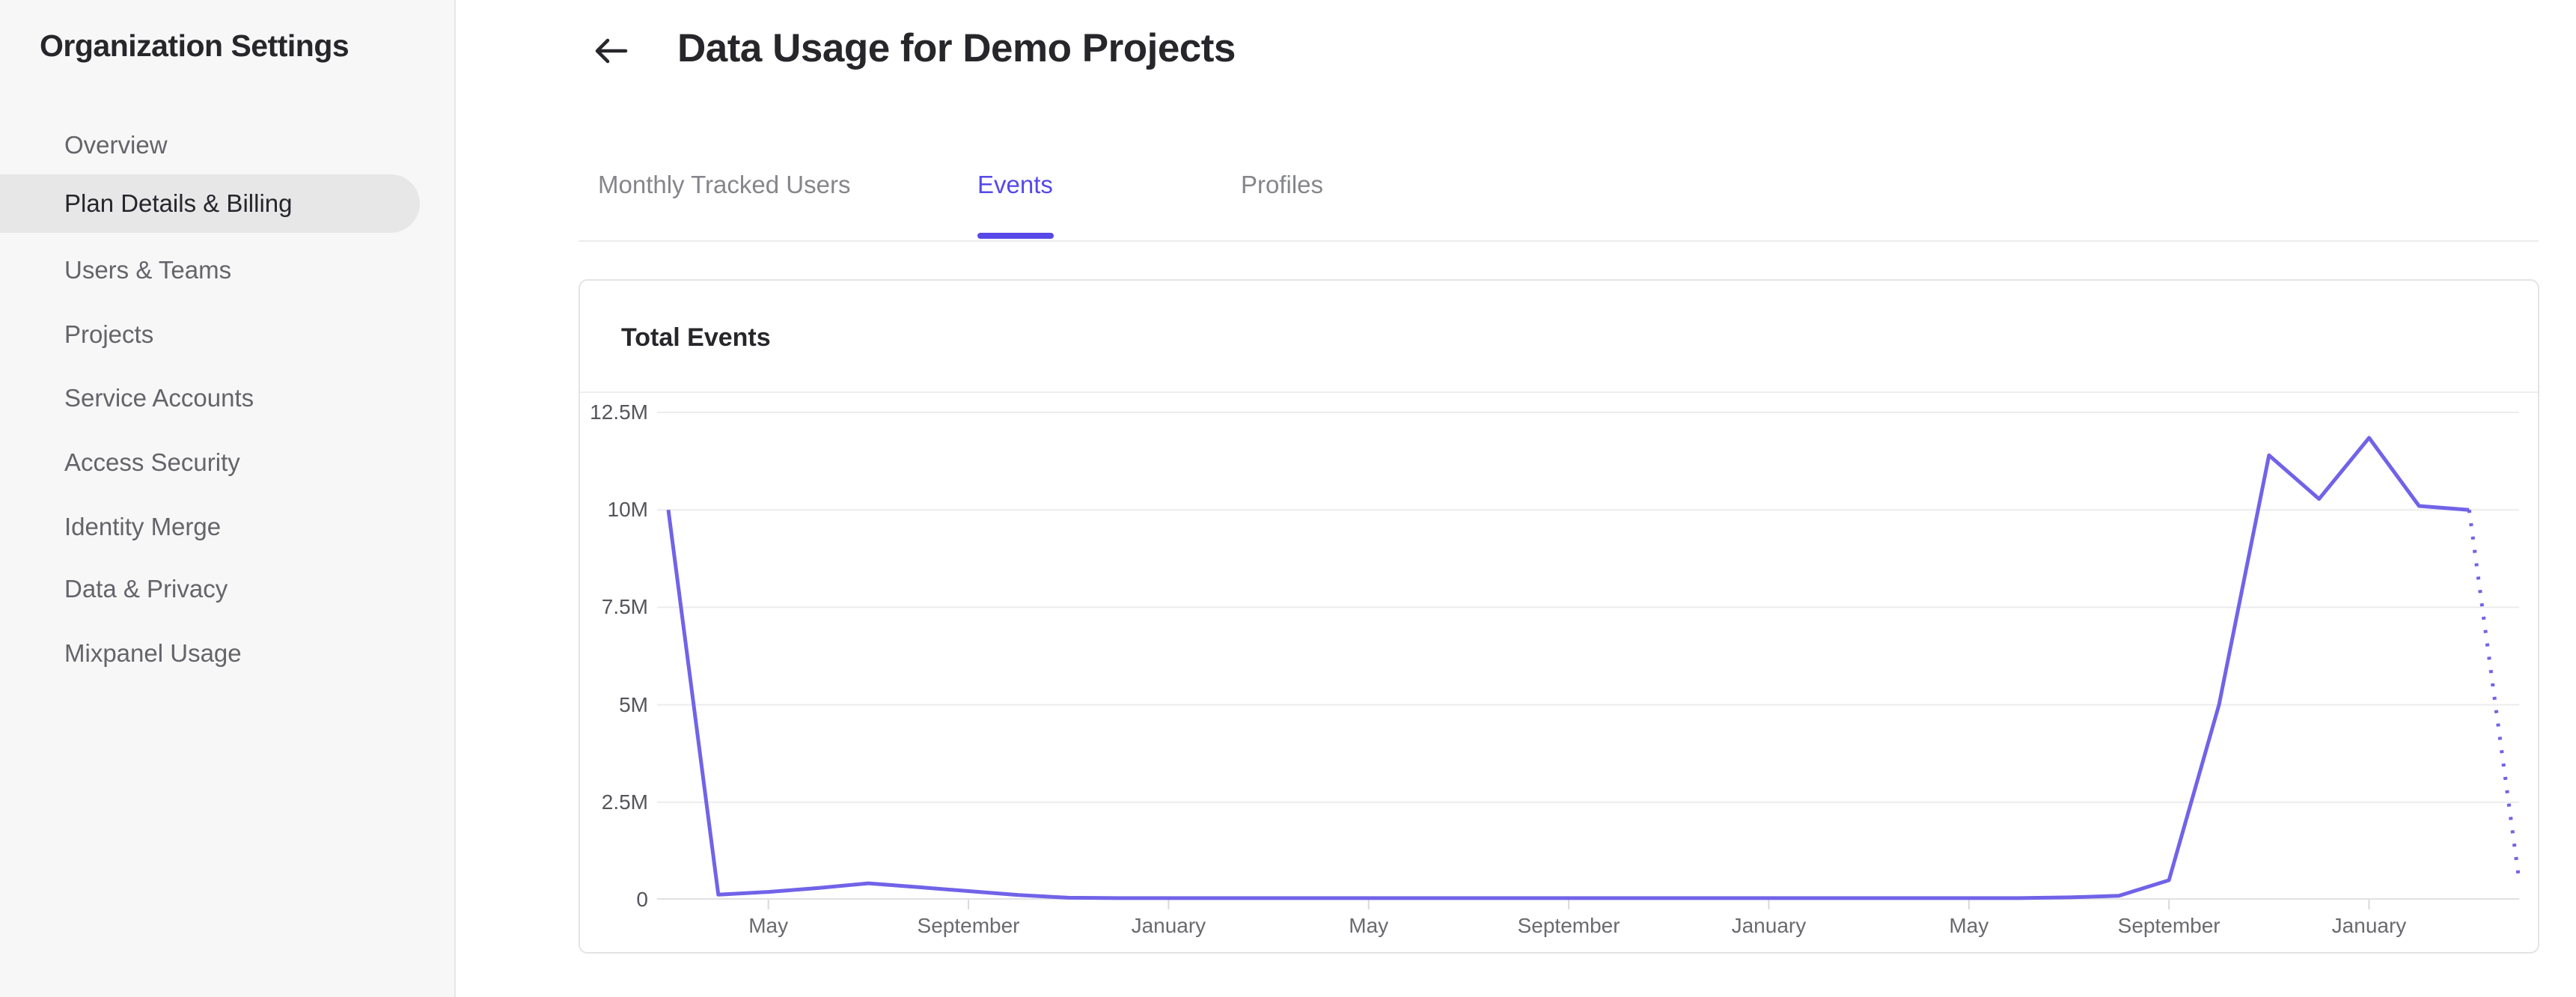 This screenshot has height=997, width=2576. I want to click on sidebar-item-identity-merge: Identity Merge, so click(143, 526).